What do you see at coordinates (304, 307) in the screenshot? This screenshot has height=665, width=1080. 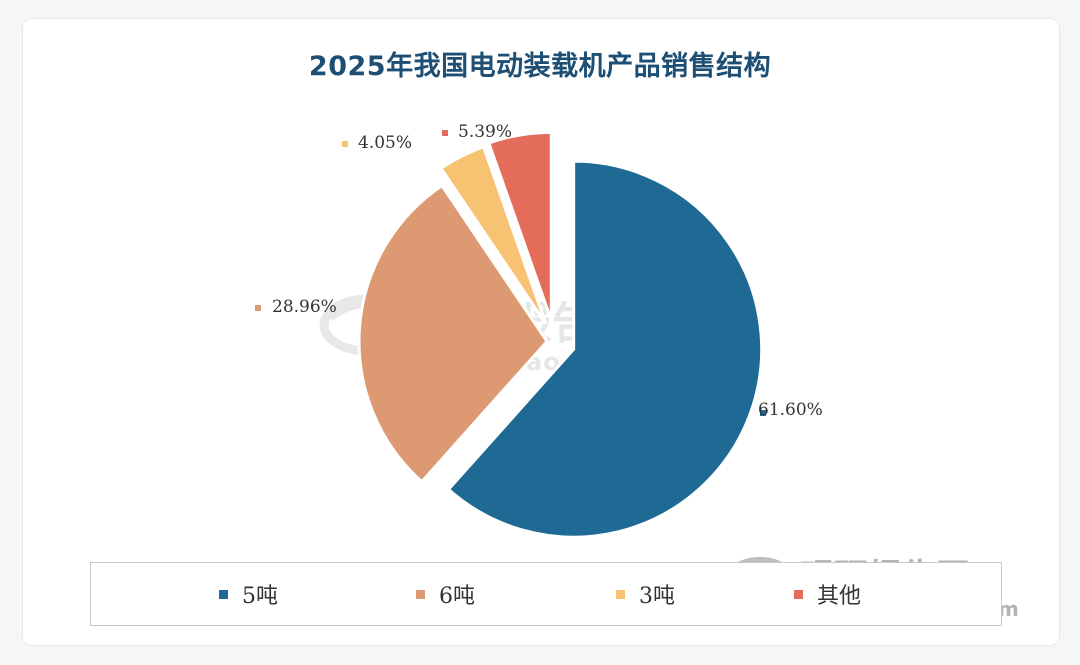 I see `pie-data-label-2: 28.96%` at bounding box center [304, 307].